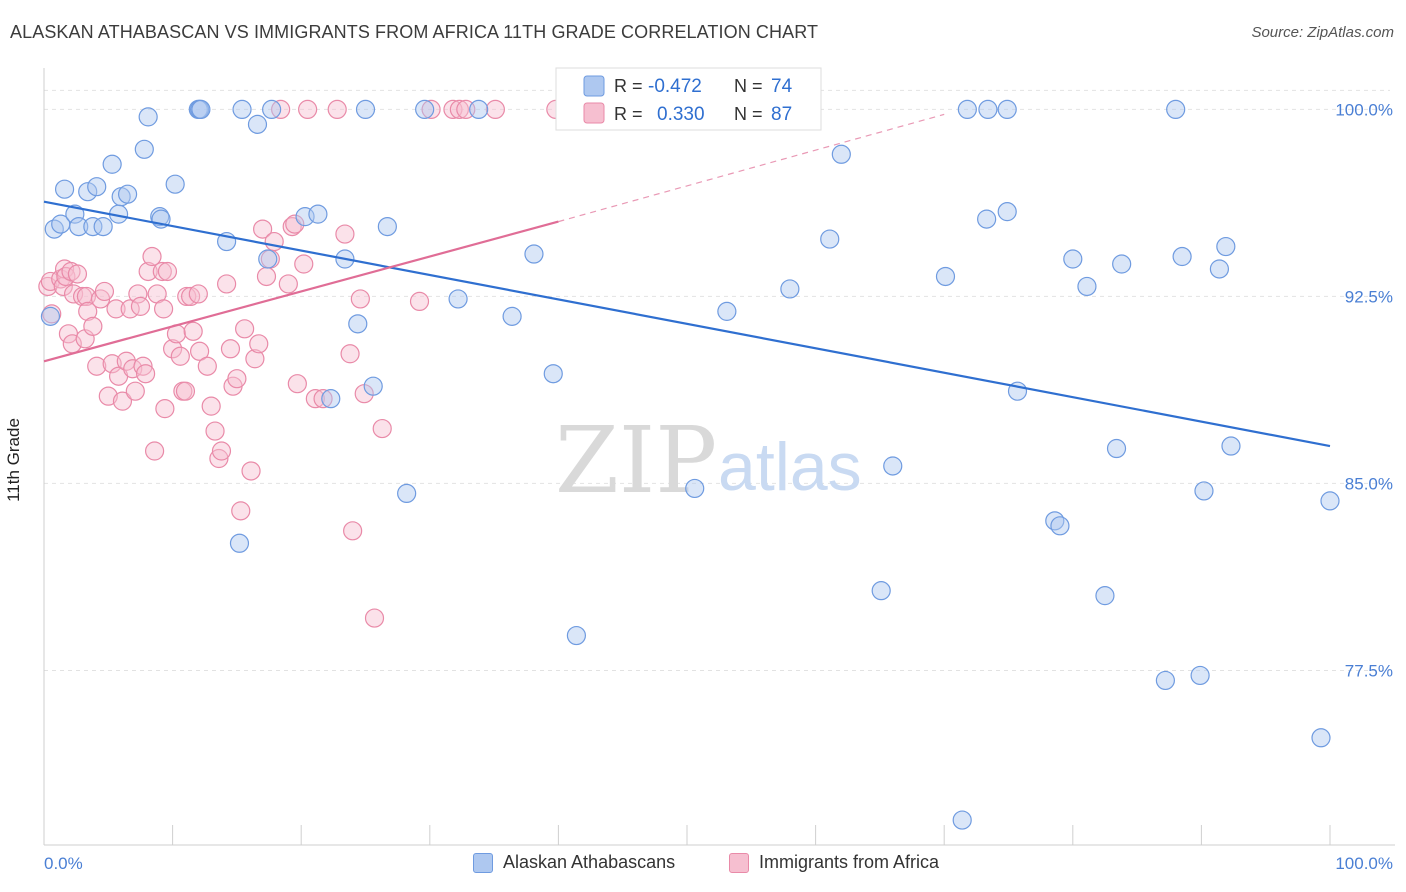  Describe the element at coordinates (781, 114) in the screenshot. I see `legend-n-value-2: 87` at that location.